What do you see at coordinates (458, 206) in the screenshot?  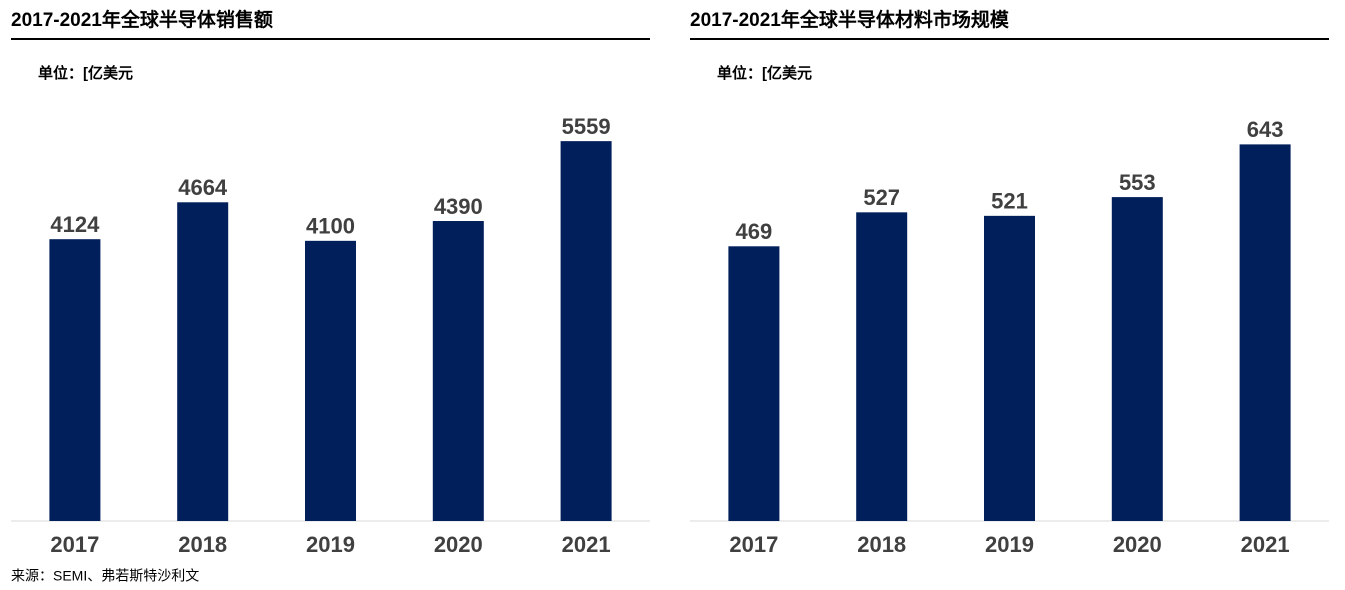 I see `value-label: 4390` at bounding box center [458, 206].